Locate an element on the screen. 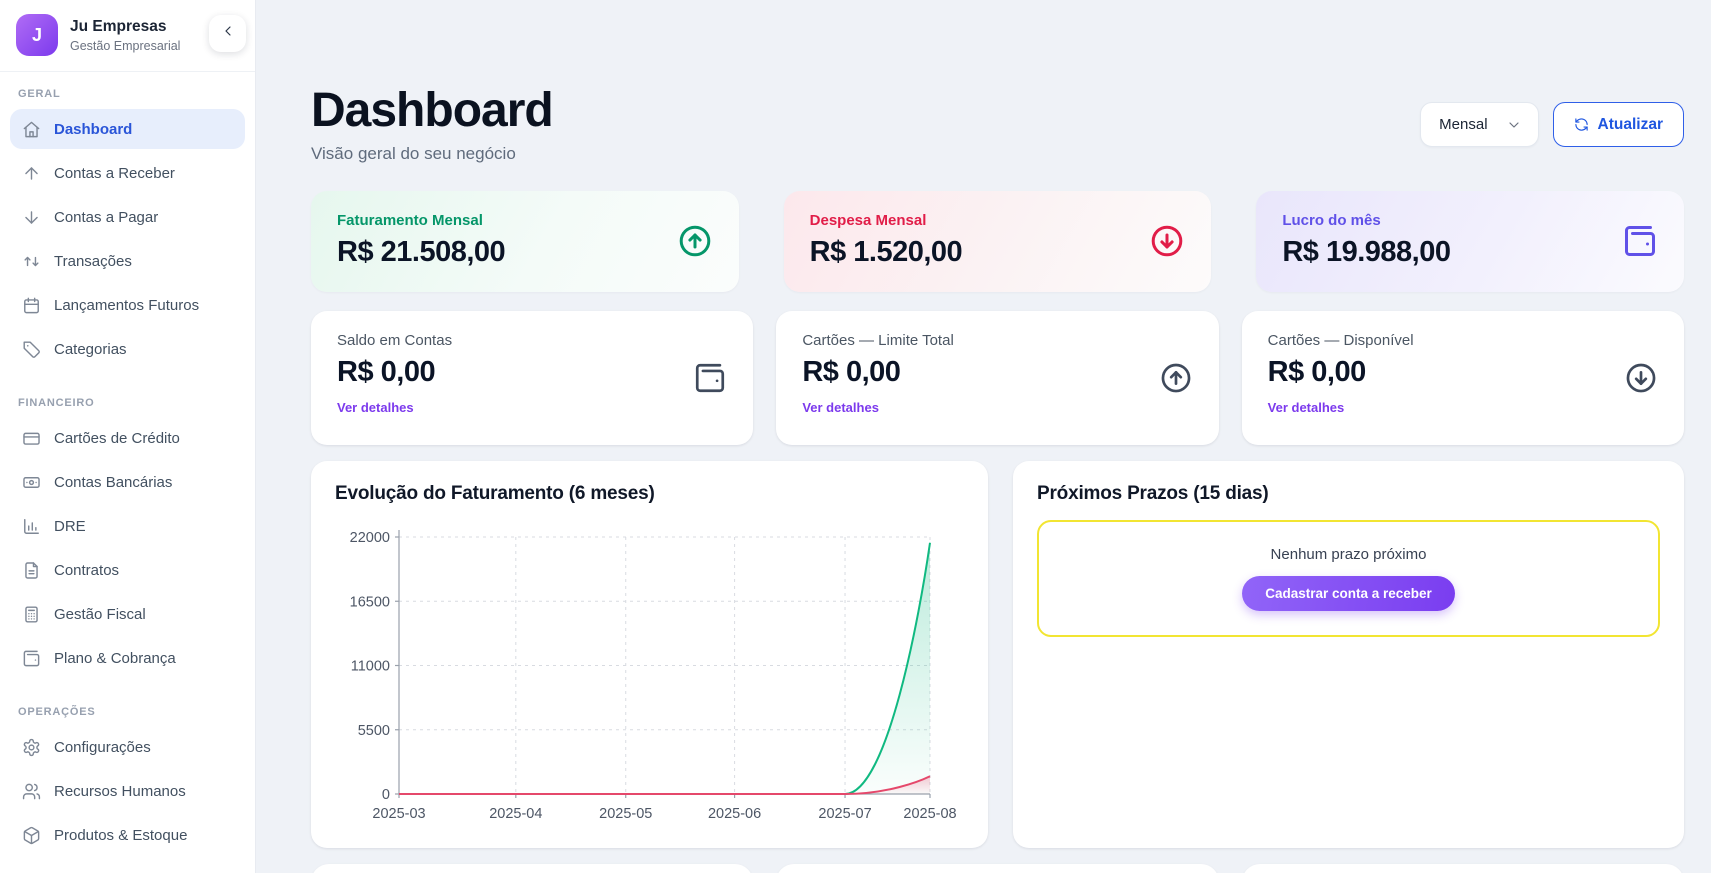 Image resolution: width=1711 pixels, height=873 pixels. sidebar-item-contratos: Contratos is located at coordinates (127, 570).